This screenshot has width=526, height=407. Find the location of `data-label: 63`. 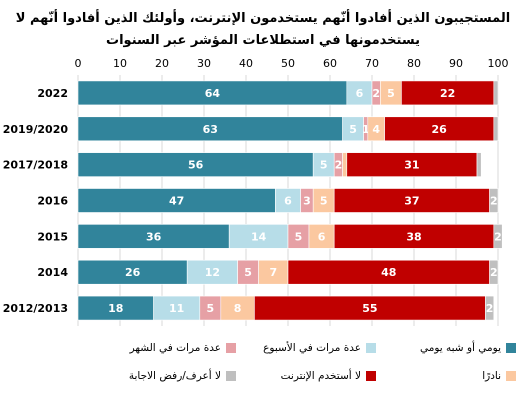

data-label: 63 is located at coordinates (210, 129).